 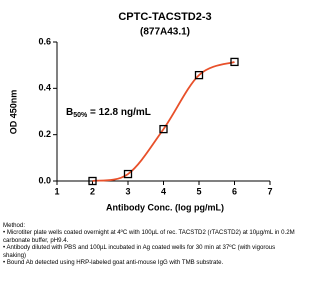 What do you see at coordinates (44, 88) in the screenshot?
I see `y-tick-label: 0.4` at bounding box center [44, 88].